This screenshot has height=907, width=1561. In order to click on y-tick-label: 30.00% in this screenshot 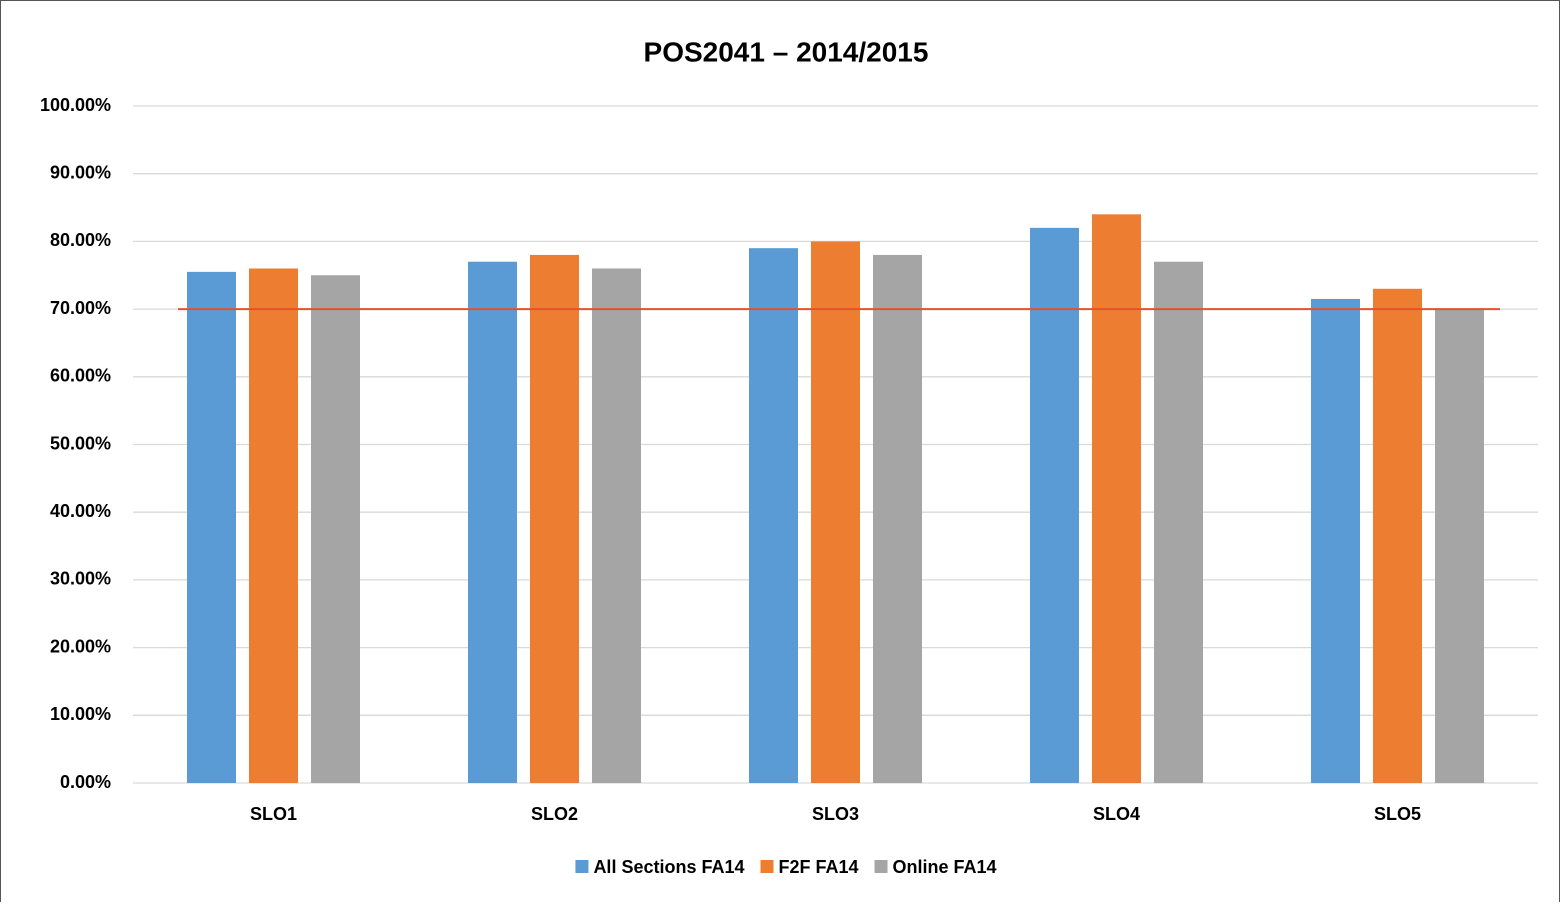, I will do `click(80, 579)`.